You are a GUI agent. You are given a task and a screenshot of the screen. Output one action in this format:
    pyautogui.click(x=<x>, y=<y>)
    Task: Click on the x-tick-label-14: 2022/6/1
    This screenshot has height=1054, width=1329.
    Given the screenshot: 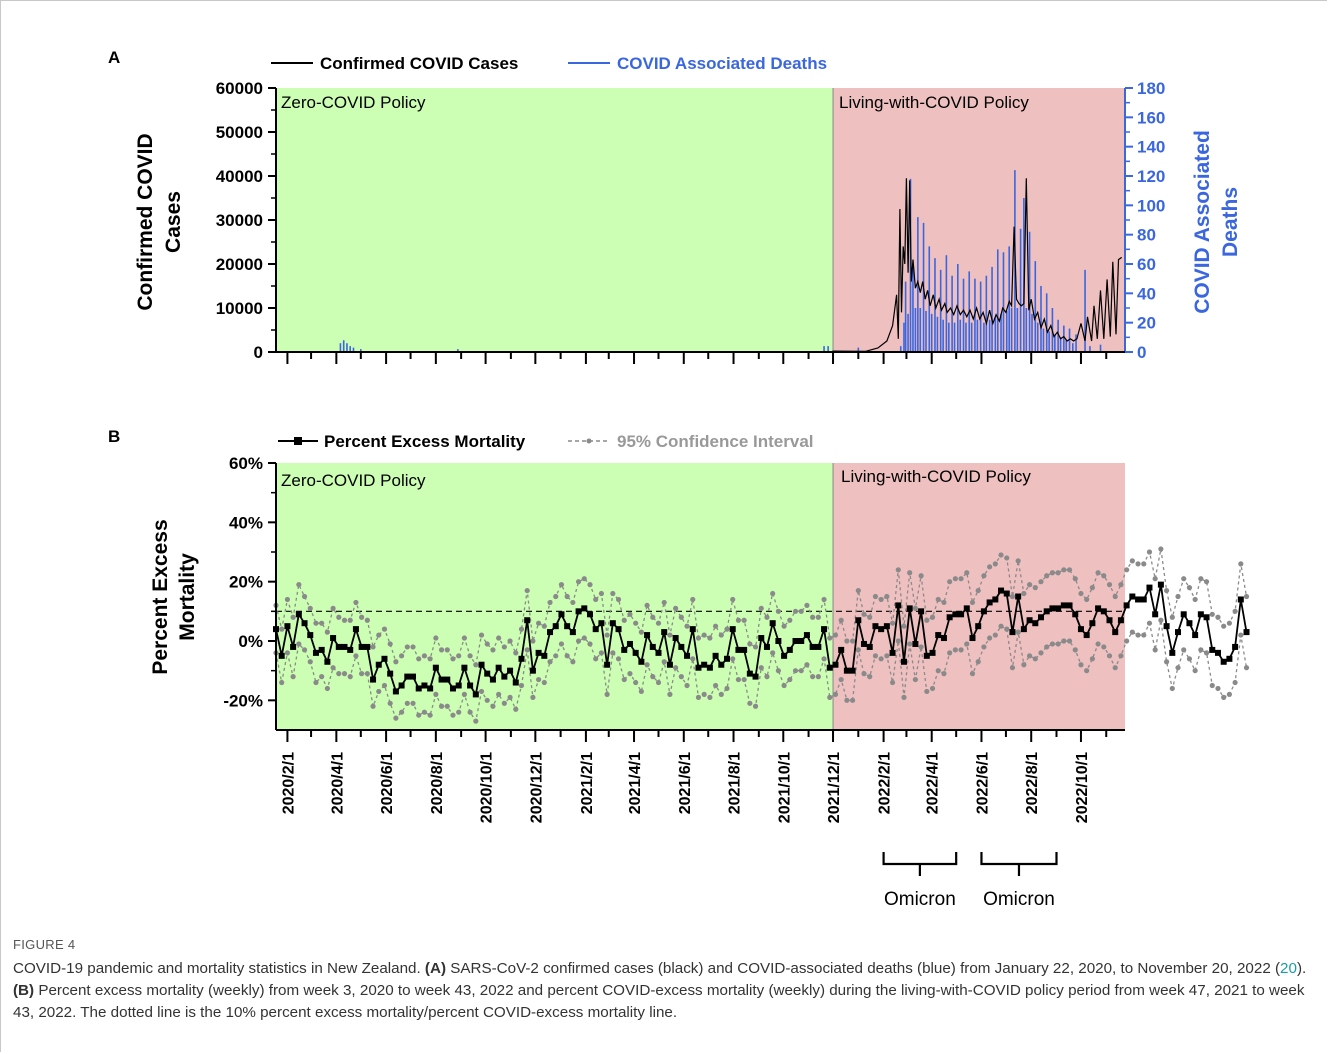 What is the action you would take?
    pyautogui.click(x=983, y=783)
    